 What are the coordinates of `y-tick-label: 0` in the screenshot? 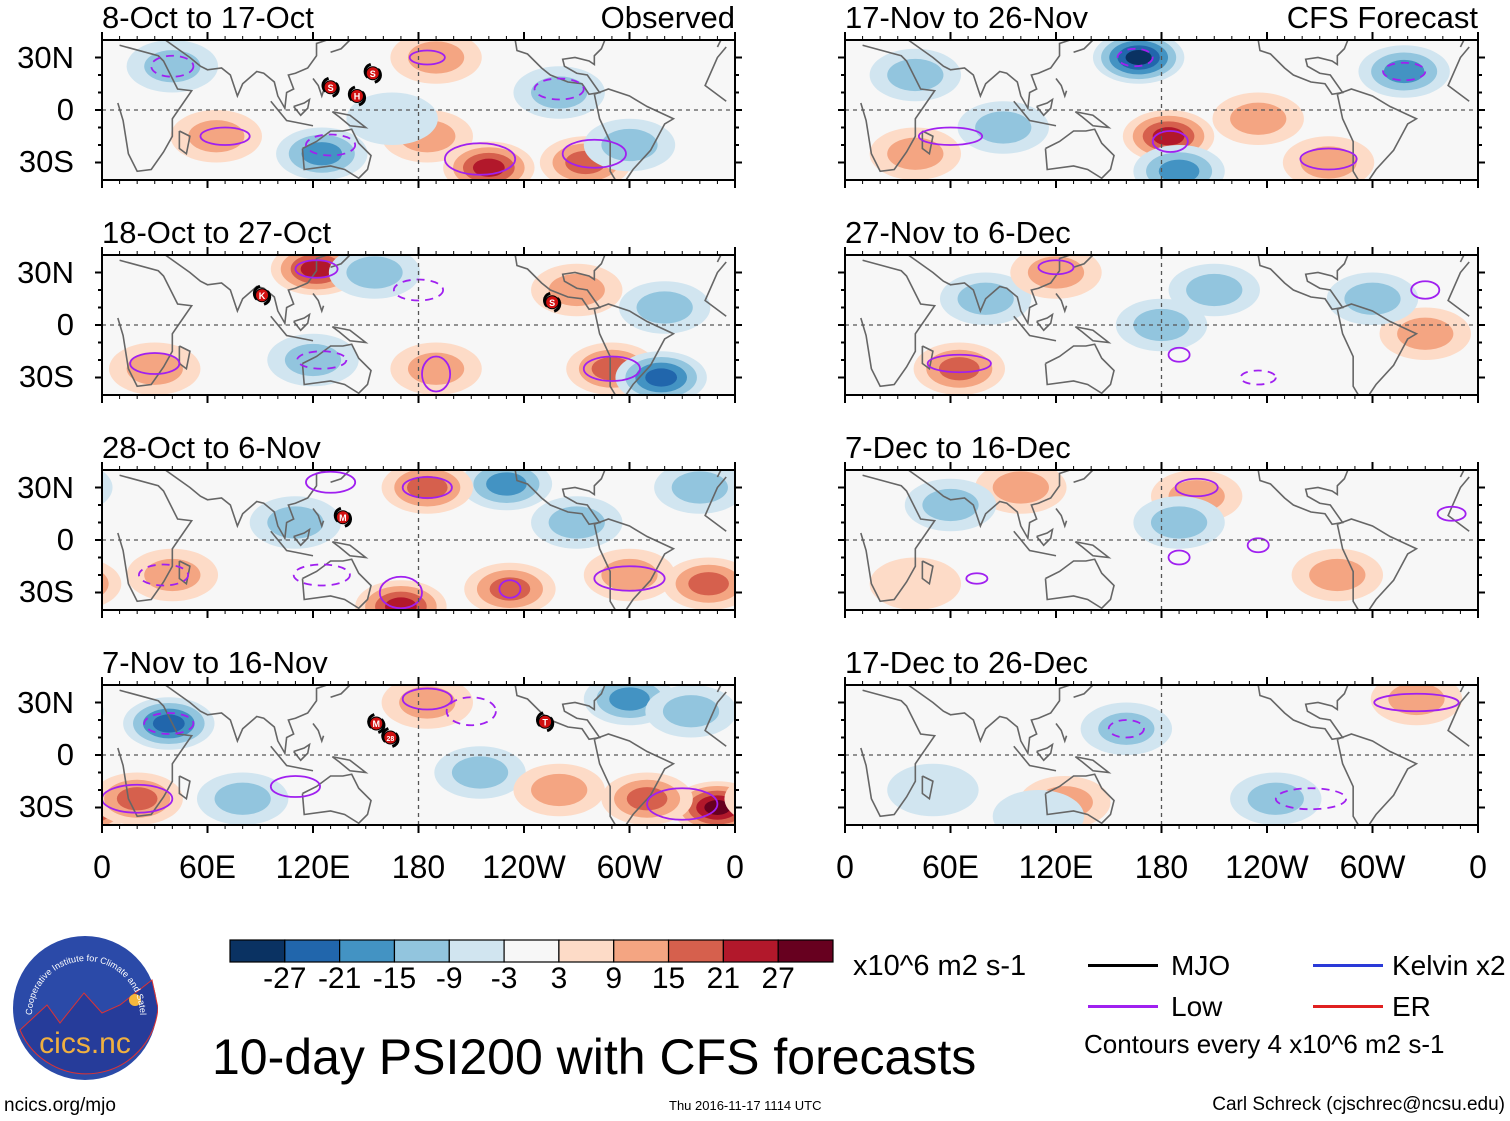 It's located at (65, 754).